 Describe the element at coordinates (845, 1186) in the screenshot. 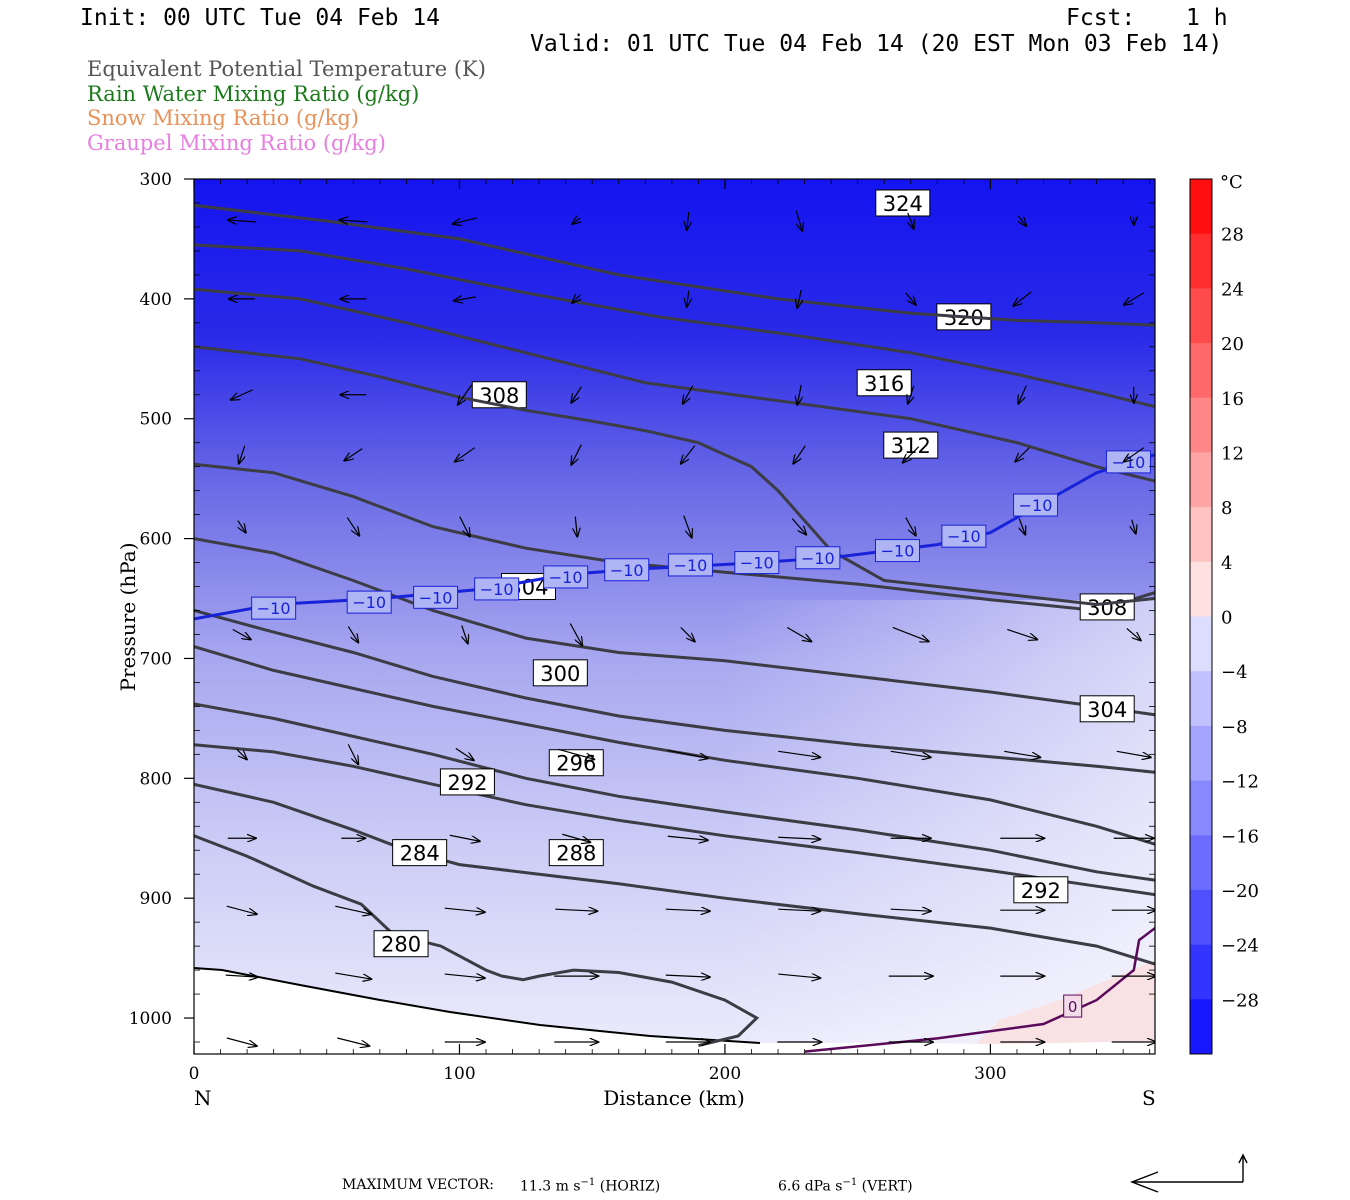

I see `max-vert-value: 6.6 dPa s−1 (VERT)` at that location.